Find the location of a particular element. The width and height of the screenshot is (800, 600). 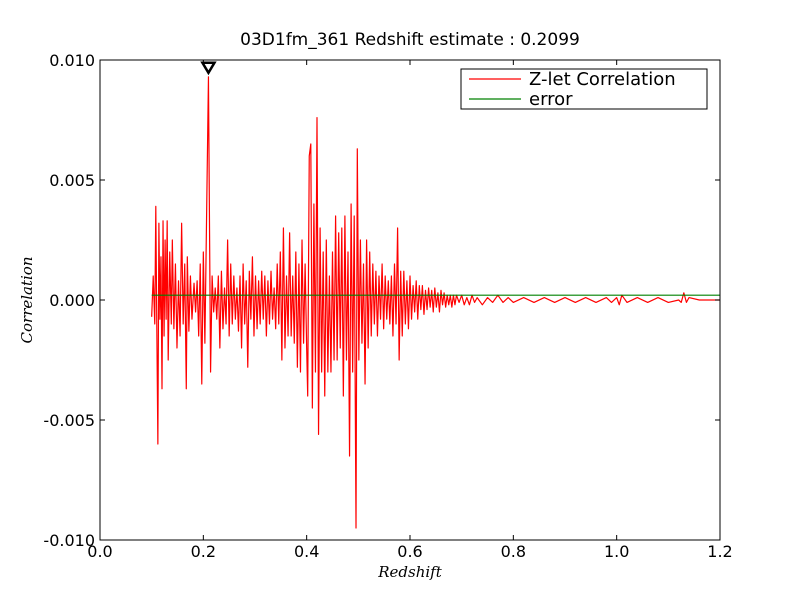

x-tick-label: 0.6 is located at coordinates (409, 551).